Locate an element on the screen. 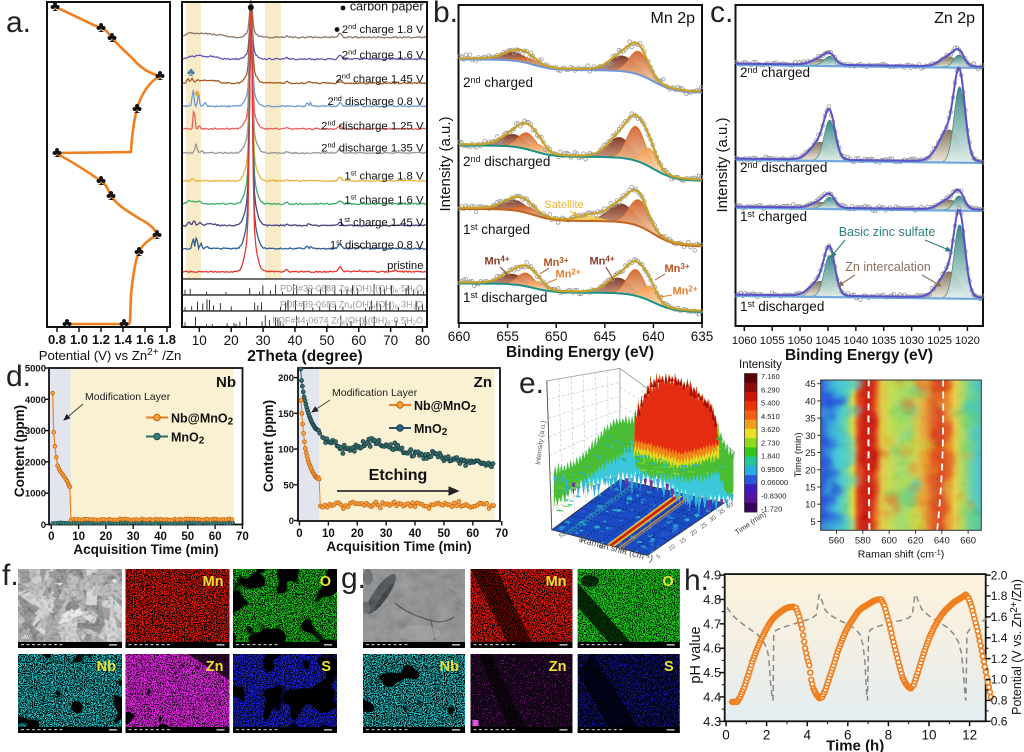 Image resolution: width=1024 pixels, height=752 pixels. svg-text: Potential (V vs. Zn2+/Zn) is located at coordinates (1016, 647).